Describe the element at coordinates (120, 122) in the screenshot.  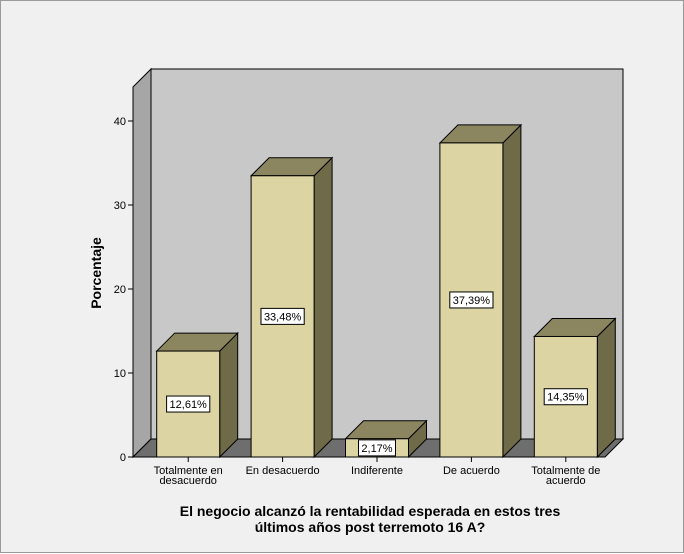
I see `y-tick-label: 40` at that location.